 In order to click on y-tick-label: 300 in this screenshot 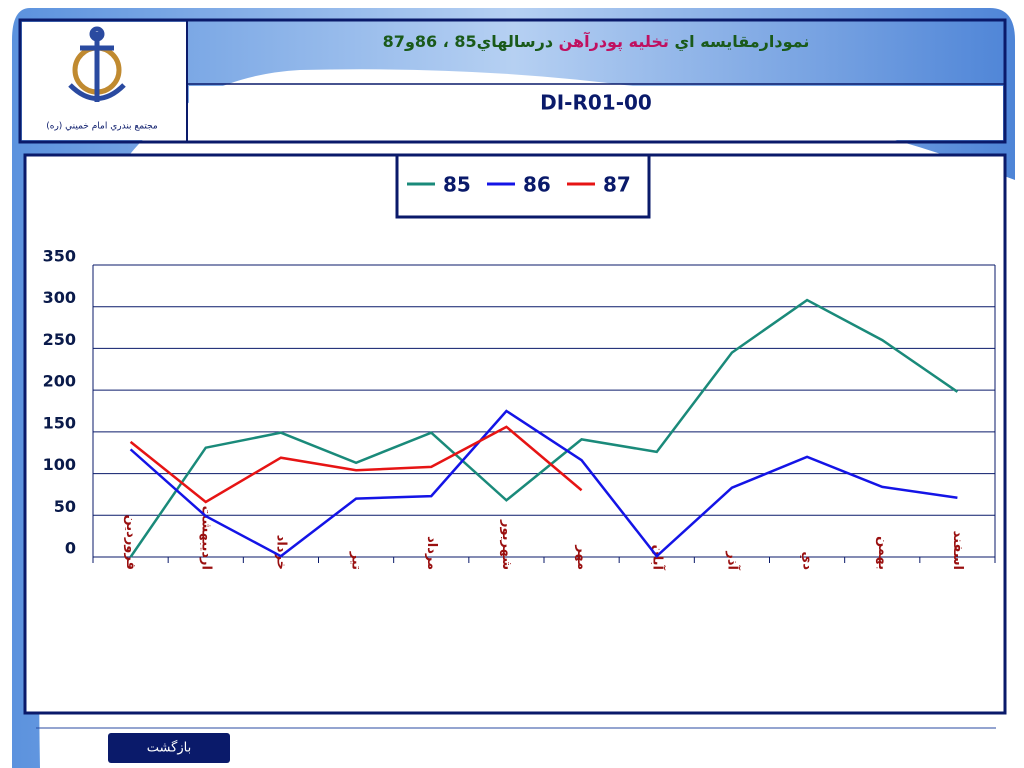, I will do `click(59, 297)`.